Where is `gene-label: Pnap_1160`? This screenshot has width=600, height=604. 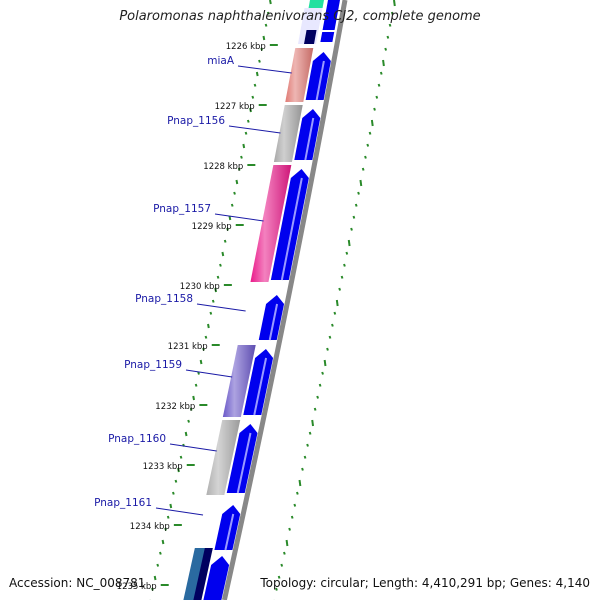
gene-label: Pnap_1160 is located at coordinates (137, 439).